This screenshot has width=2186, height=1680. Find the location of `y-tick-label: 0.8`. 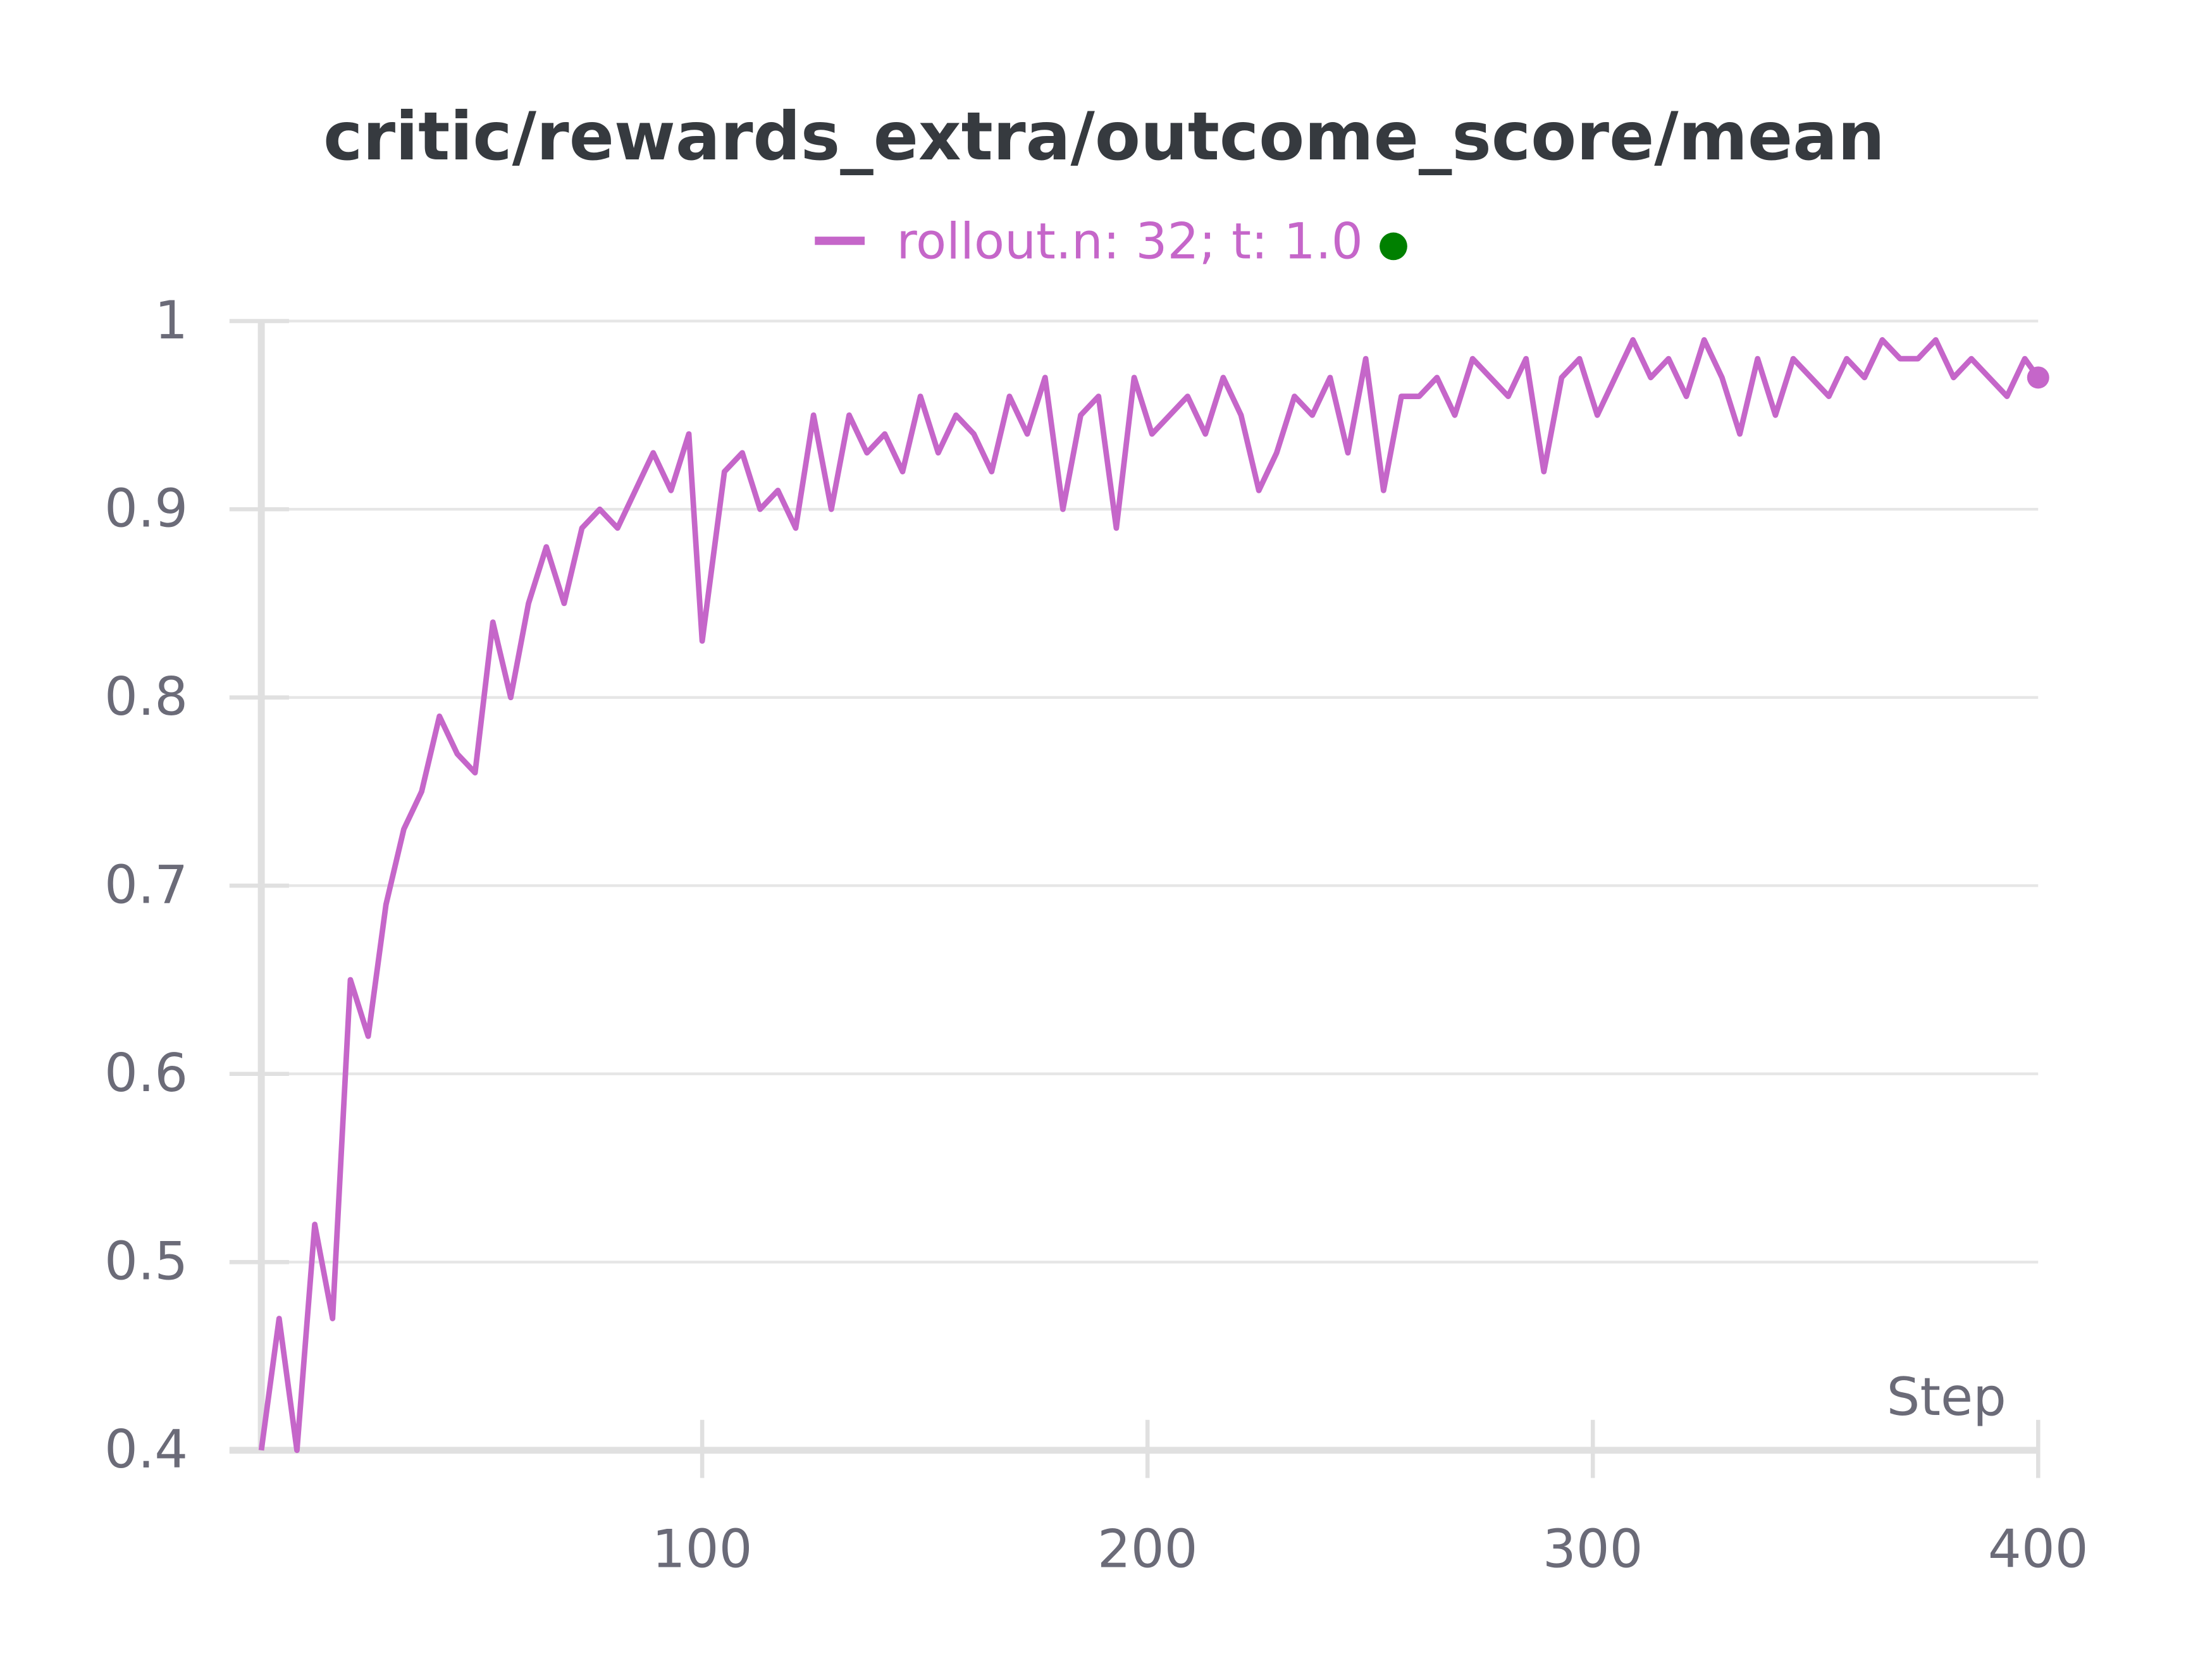

y-tick-label: 0.8 is located at coordinates (146, 696).